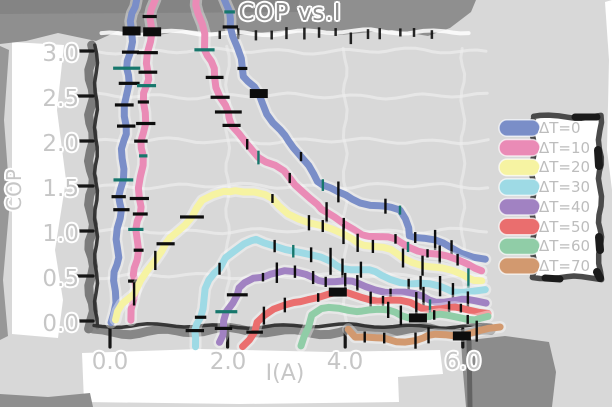 Image resolution: width=612 pixels, height=407 pixels. What do you see at coordinates (60, 54) in the screenshot?
I see `y-tick-label: 3.0` at bounding box center [60, 54].